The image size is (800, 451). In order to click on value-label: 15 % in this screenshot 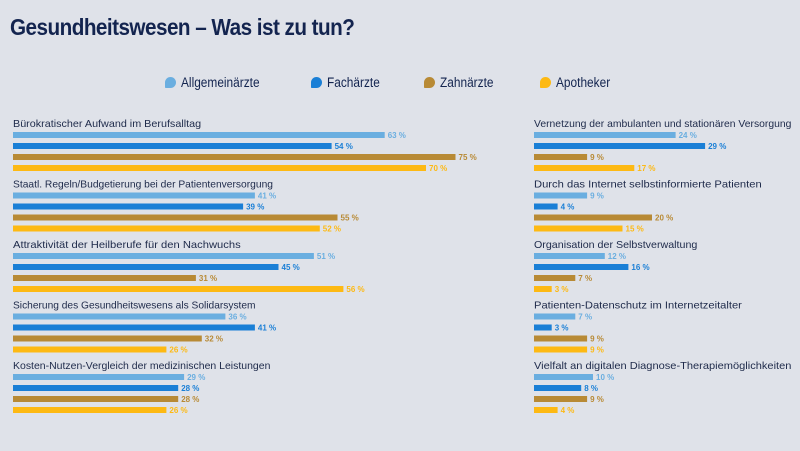, I will do `click(635, 229)`.